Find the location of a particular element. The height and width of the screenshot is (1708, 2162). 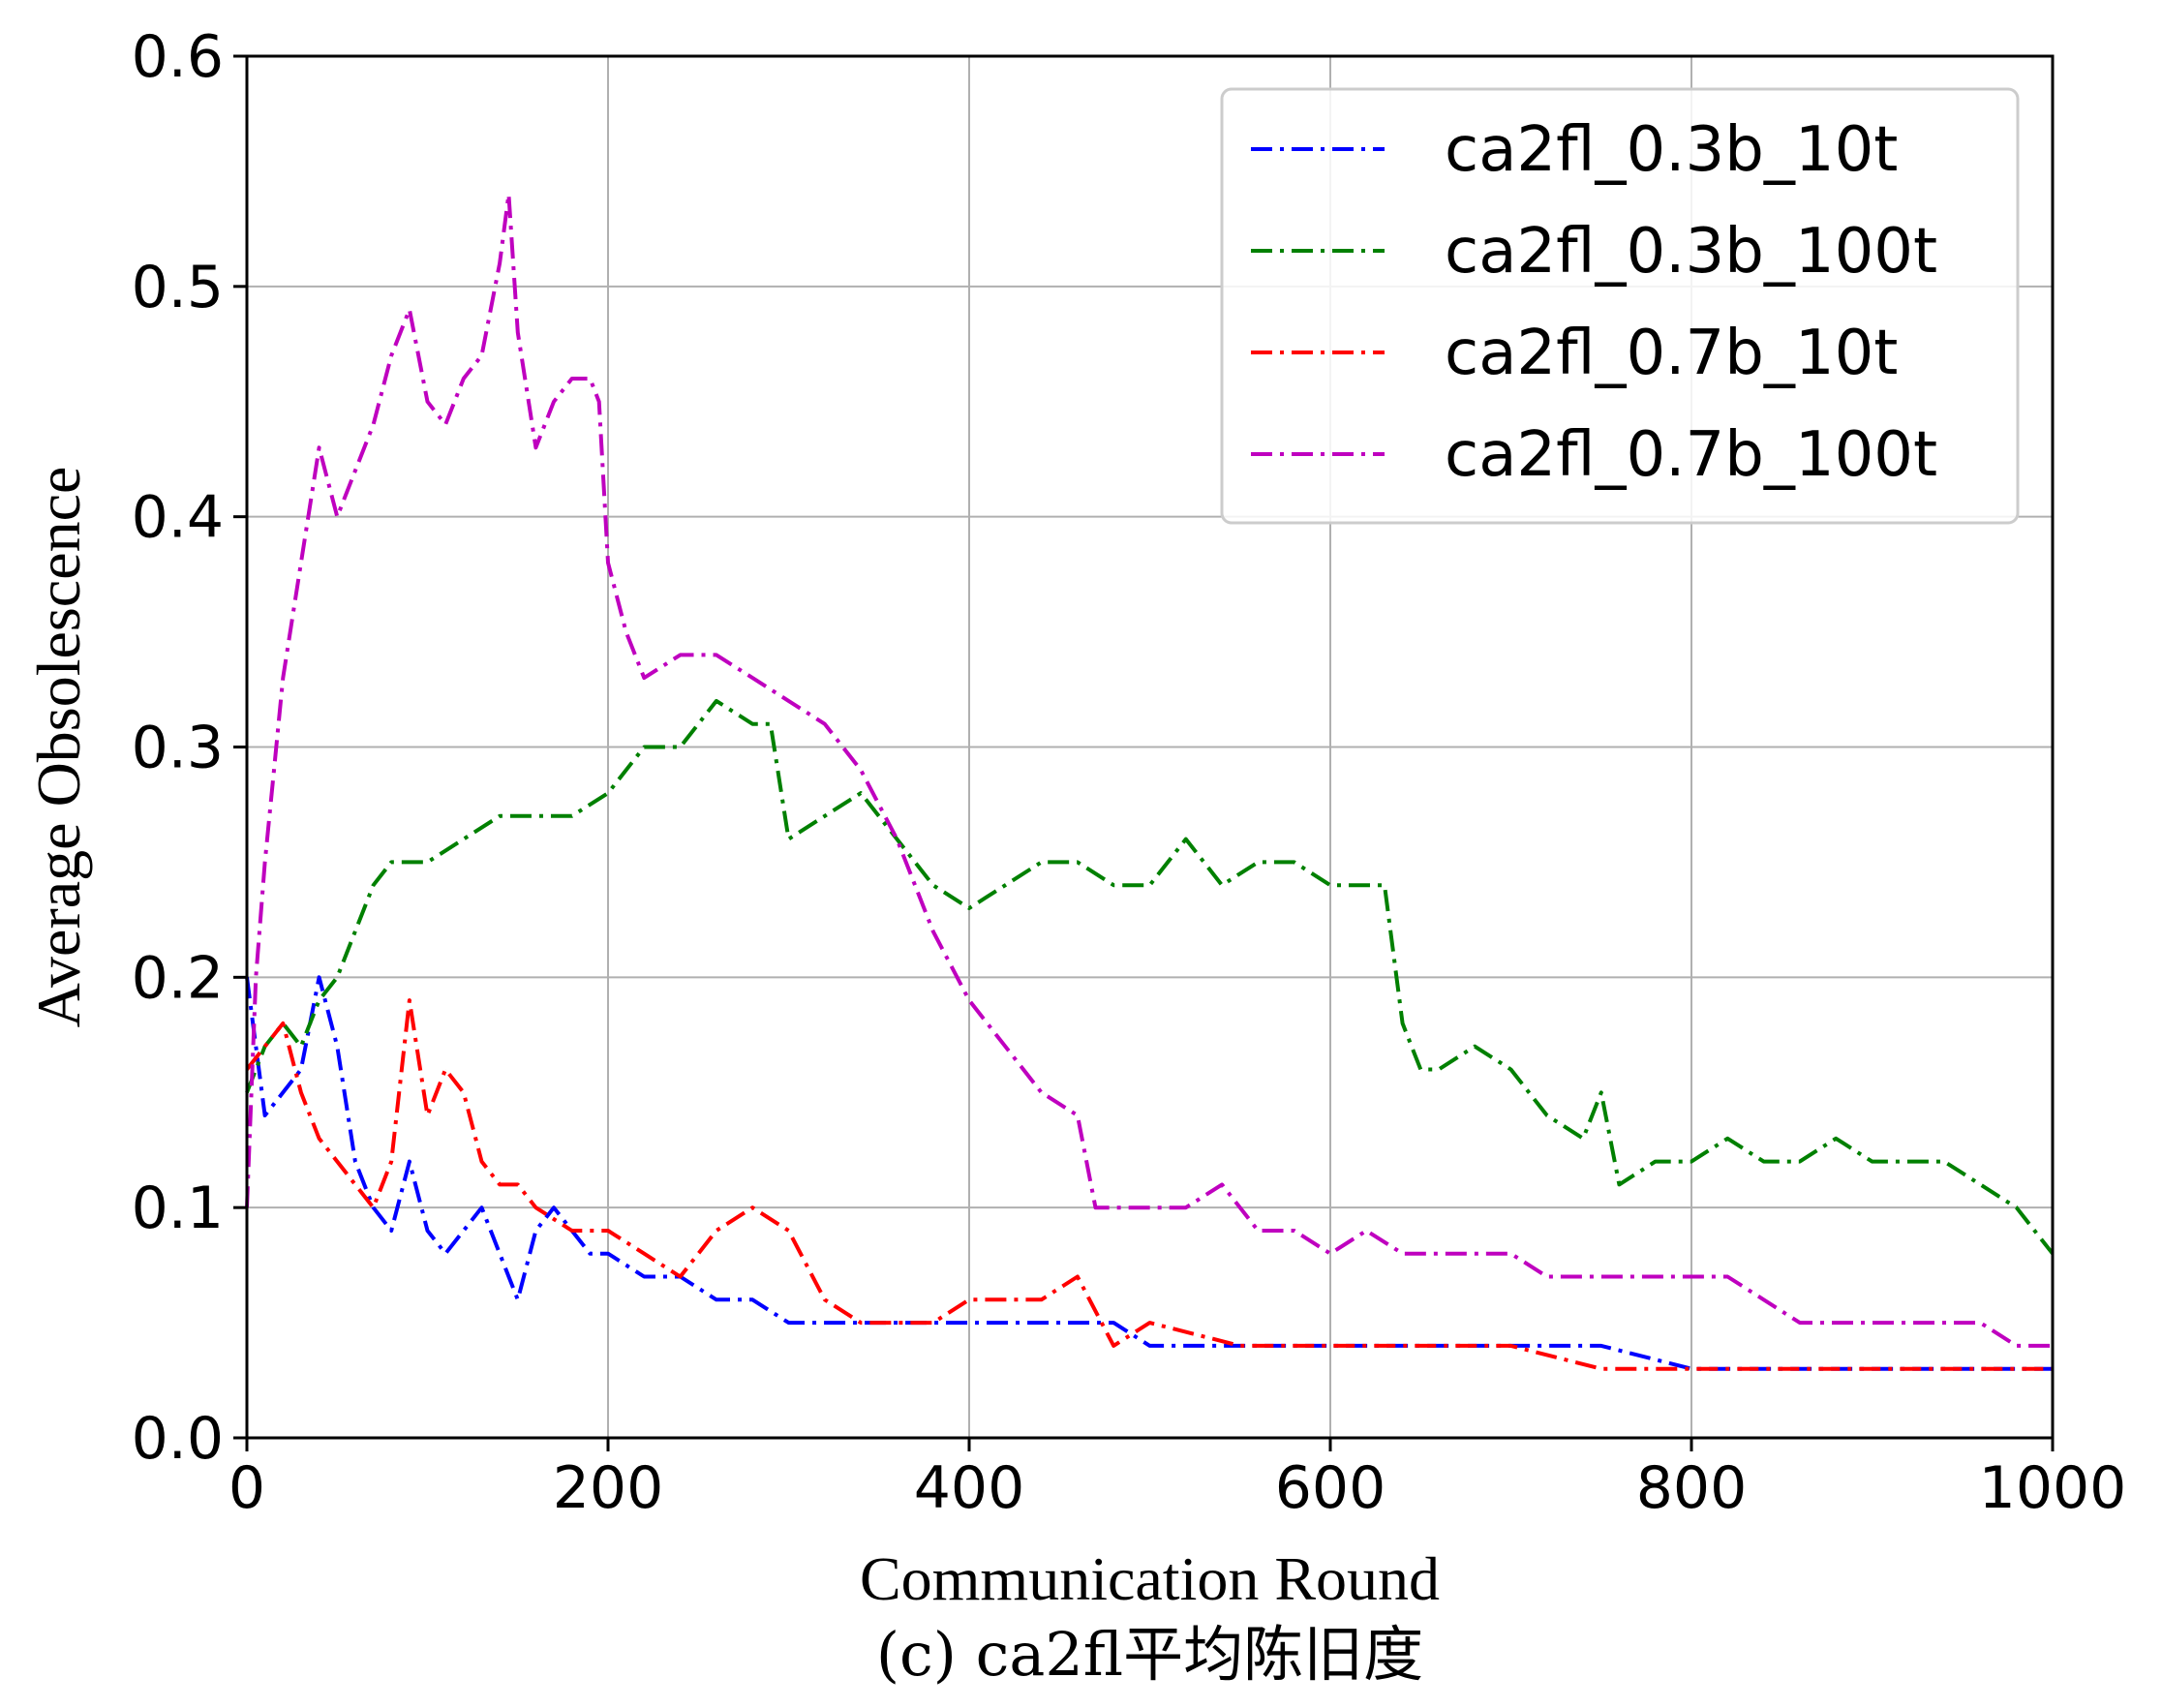

y-tick-label: 0.1 is located at coordinates (178, 1208).